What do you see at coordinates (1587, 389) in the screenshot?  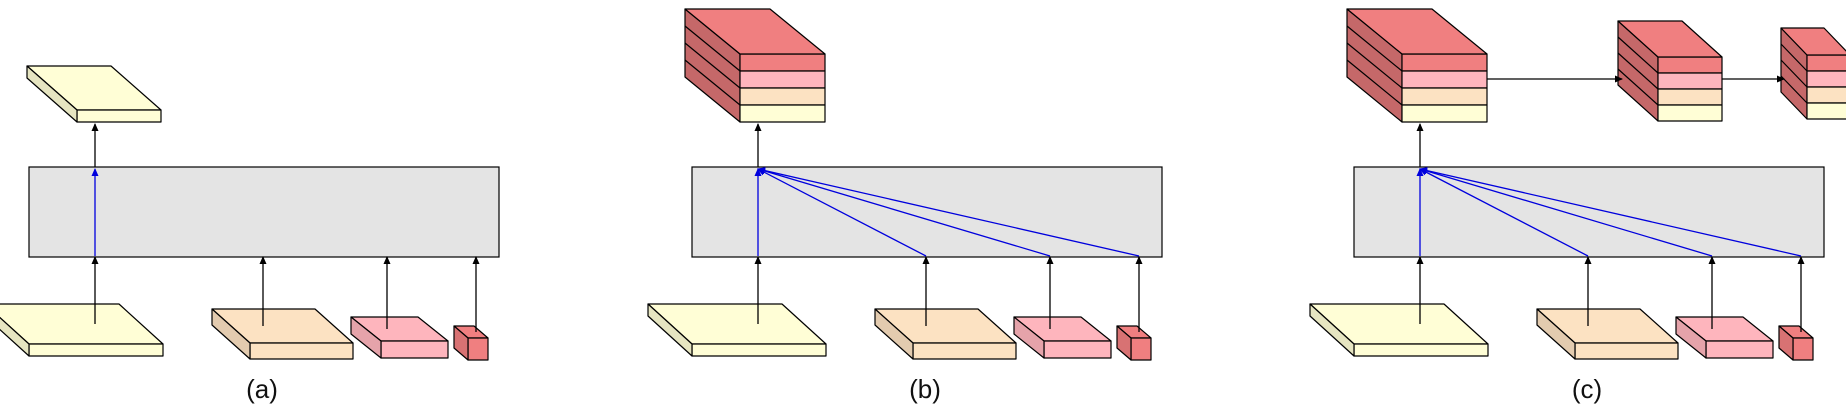 I see `panel-label-c: (c)` at bounding box center [1587, 389].